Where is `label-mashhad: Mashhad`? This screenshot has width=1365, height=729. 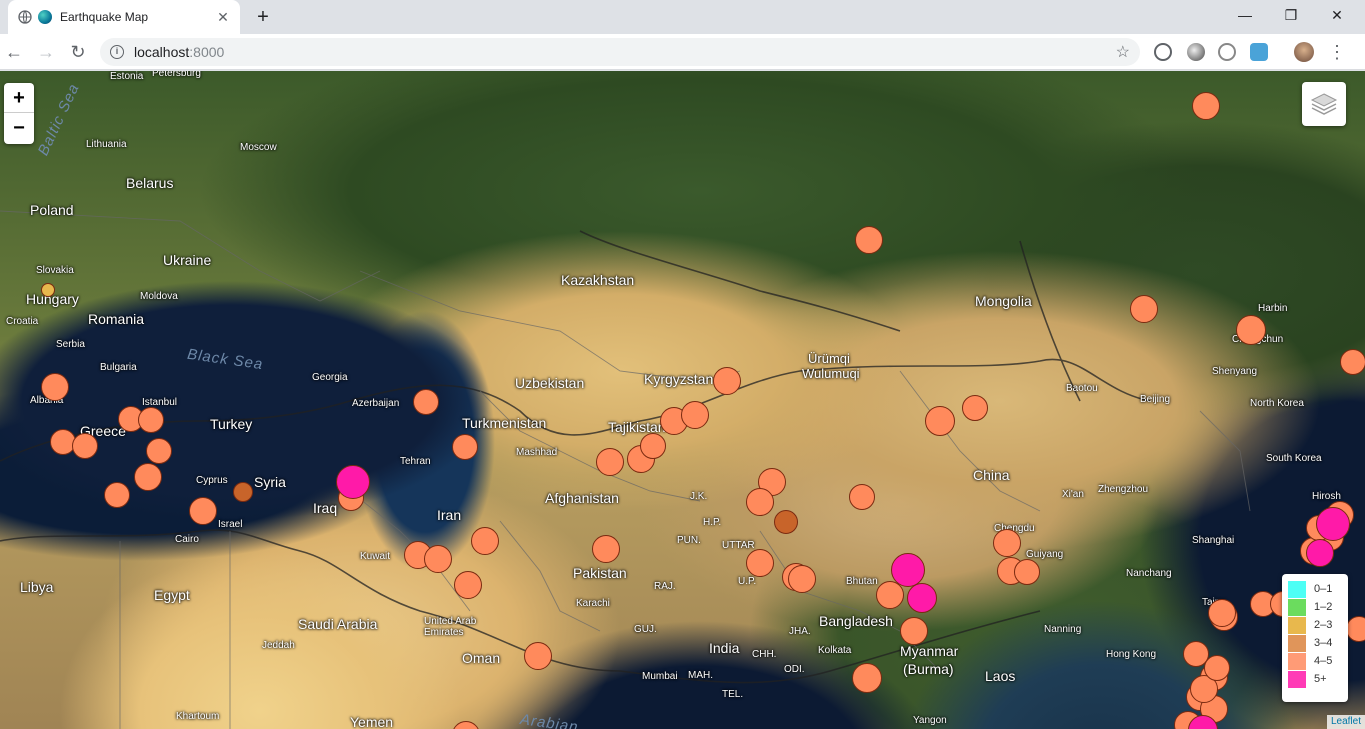
label-mashhad: Mashhad is located at coordinates (537, 452).